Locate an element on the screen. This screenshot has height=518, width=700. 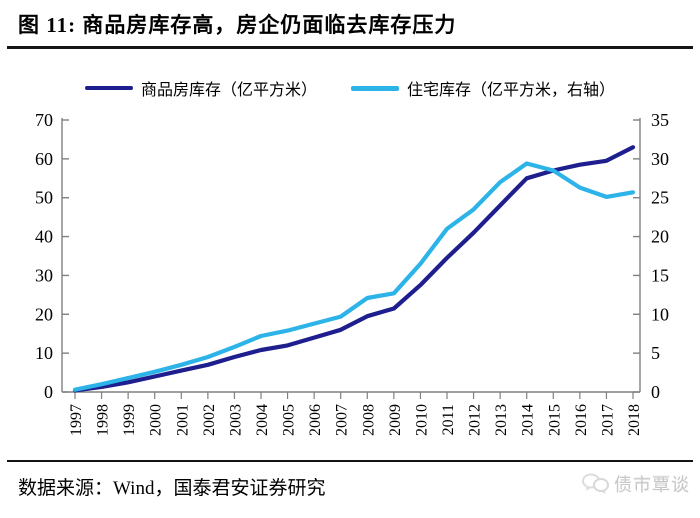
svg-text: 2000 is located at coordinates (156, 420).